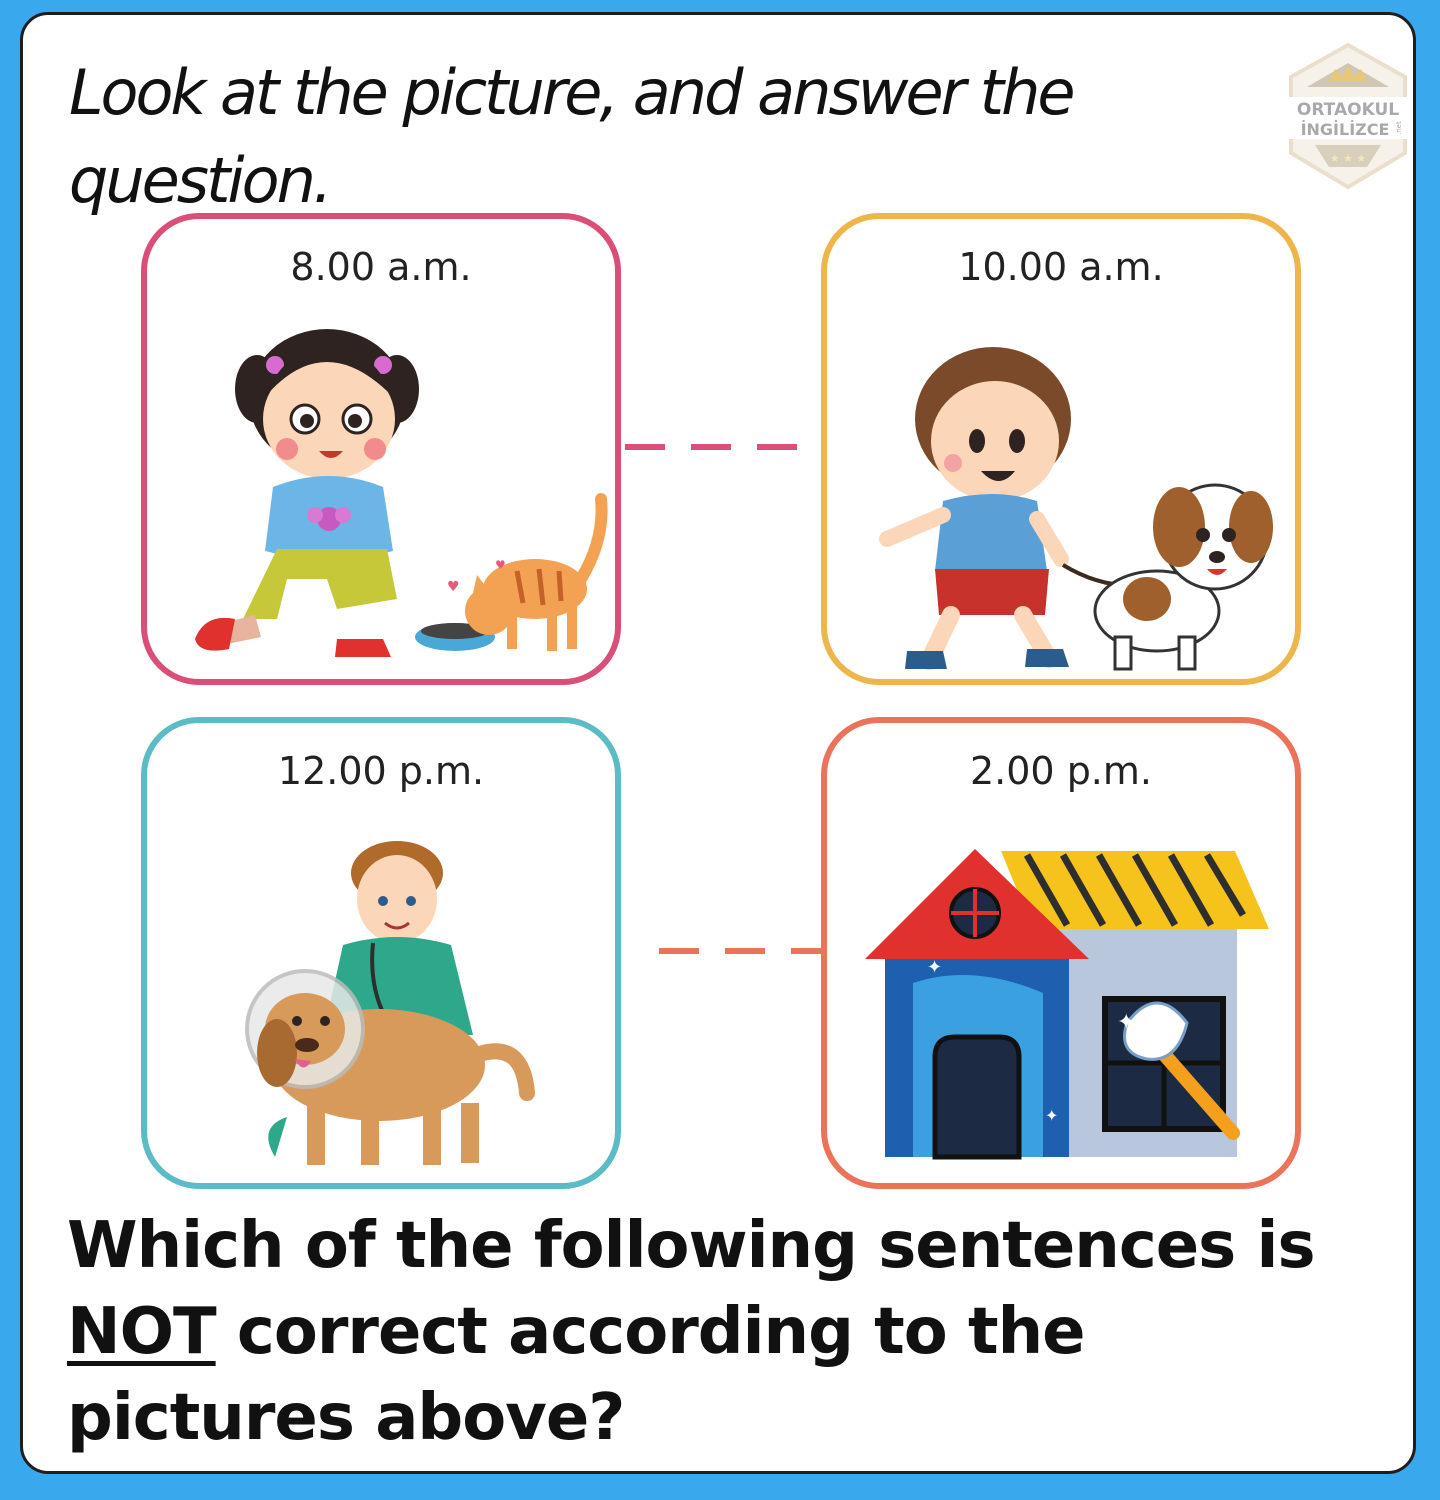 Image resolution: width=1440 pixels, height=1500 pixels. What do you see at coordinates (1399, 128) in the screenshot?
I see `logo-suffix: .net` at bounding box center [1399, 128].